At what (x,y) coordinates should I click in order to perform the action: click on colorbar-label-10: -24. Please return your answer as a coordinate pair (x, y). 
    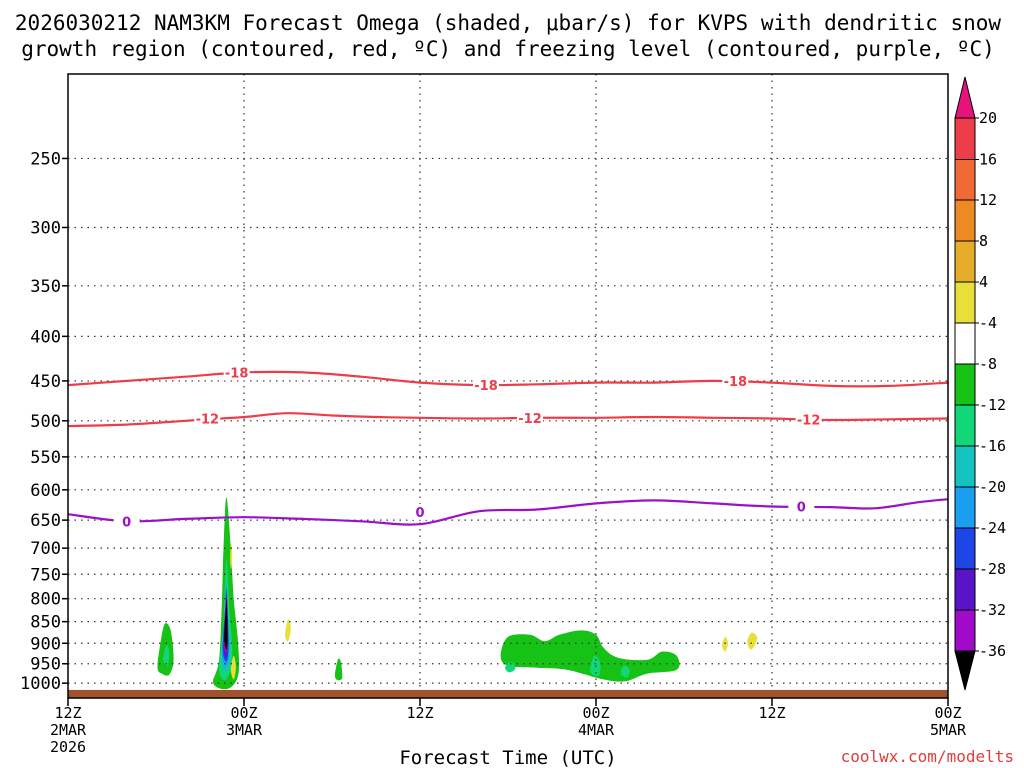
    Looking at the image, I should click on (992, 528).